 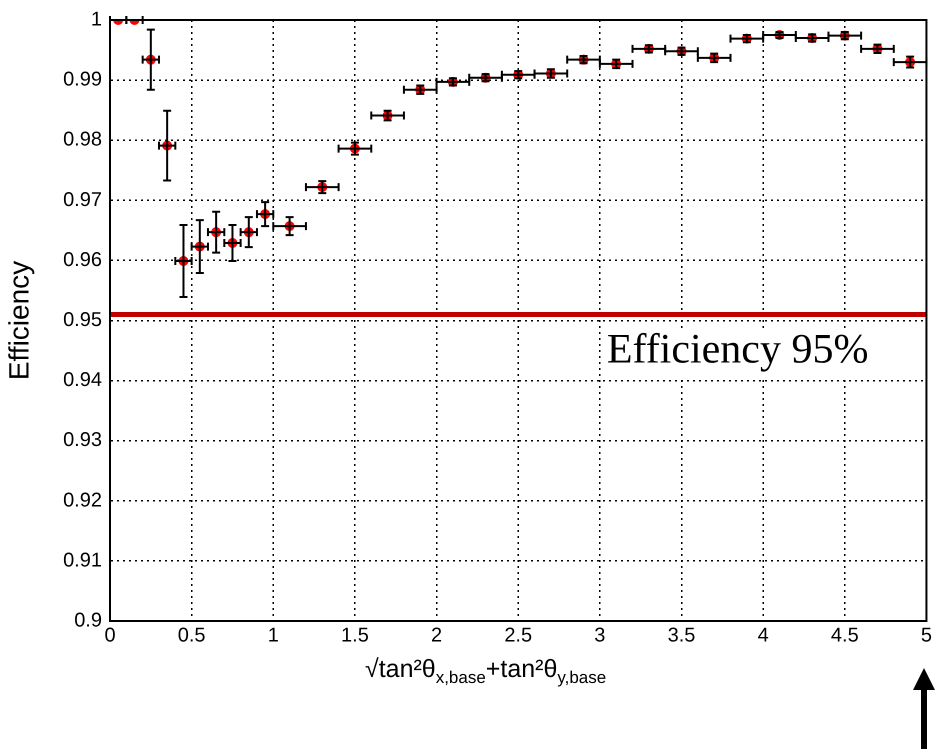 What do you see at coordinates (110, 635) in the screenshot?
I see `x-tick-label: 0` at bounding box center [110, 635].